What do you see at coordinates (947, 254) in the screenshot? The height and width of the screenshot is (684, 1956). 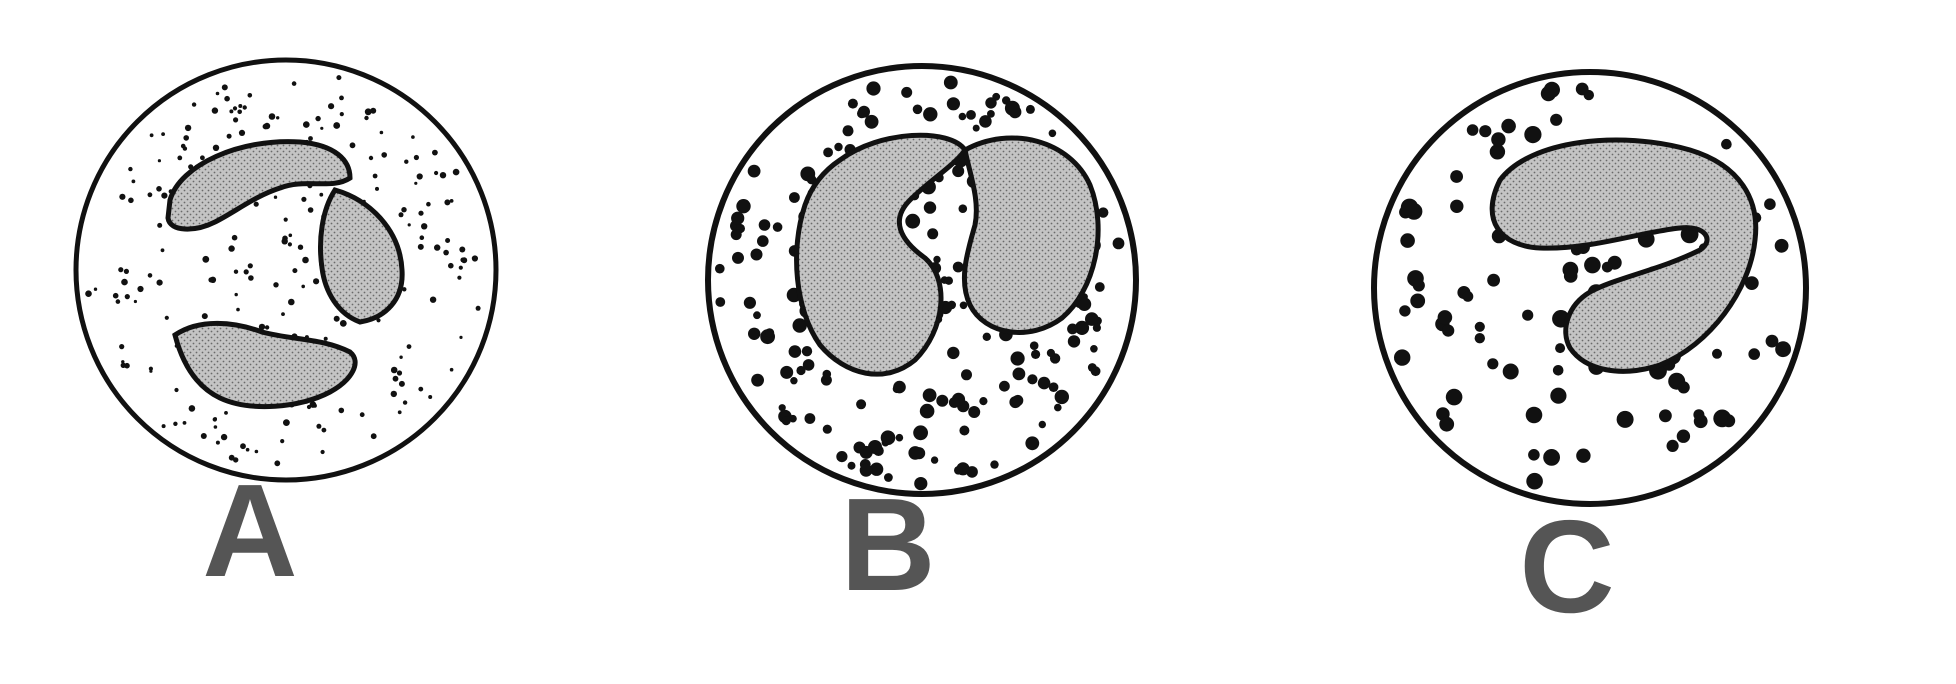 I see `cell-b-nucleus` at bounding box center [947, 254].